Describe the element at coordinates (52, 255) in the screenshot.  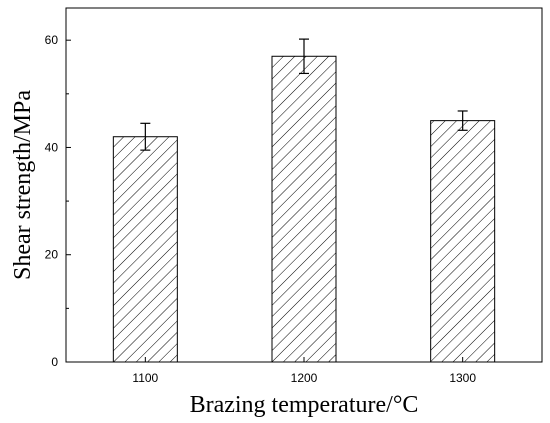
I see `y-tick-label: 20` at that location.